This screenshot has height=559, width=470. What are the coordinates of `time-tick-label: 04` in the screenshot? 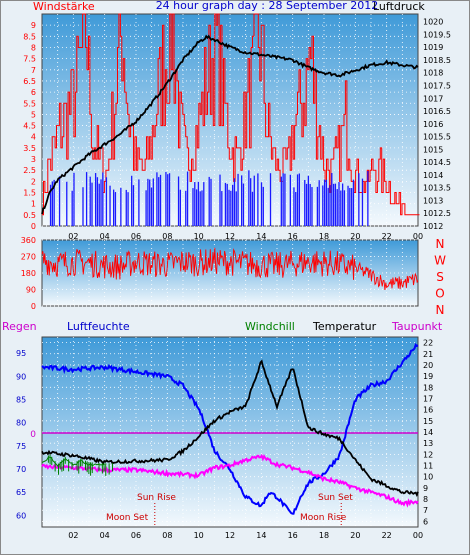 It's located at (105, 535).